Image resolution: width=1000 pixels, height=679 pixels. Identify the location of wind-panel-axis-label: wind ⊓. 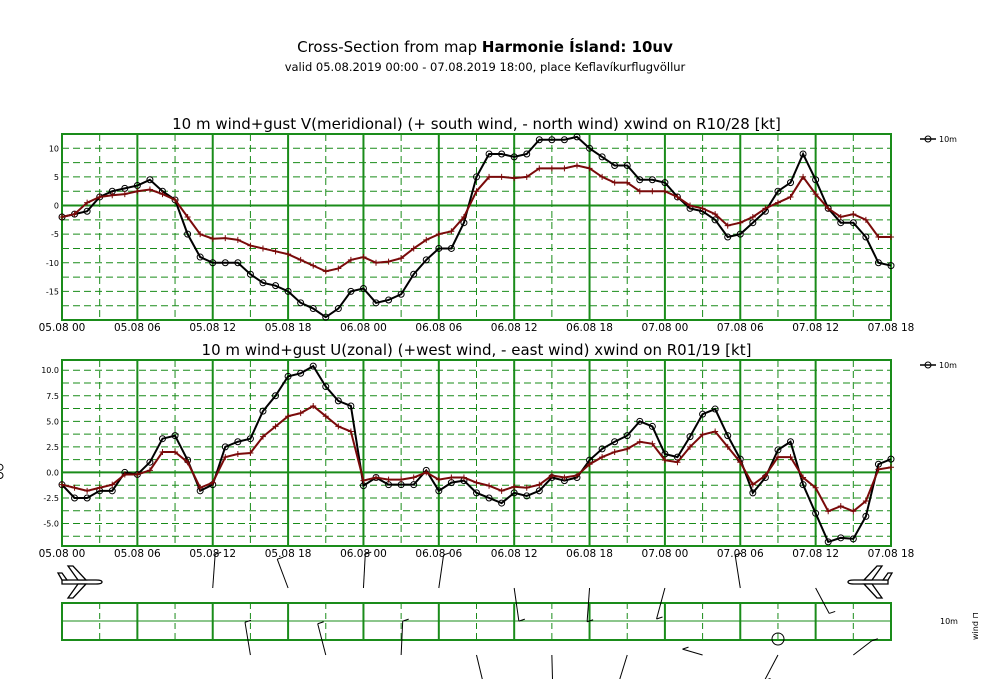
(975, 626).